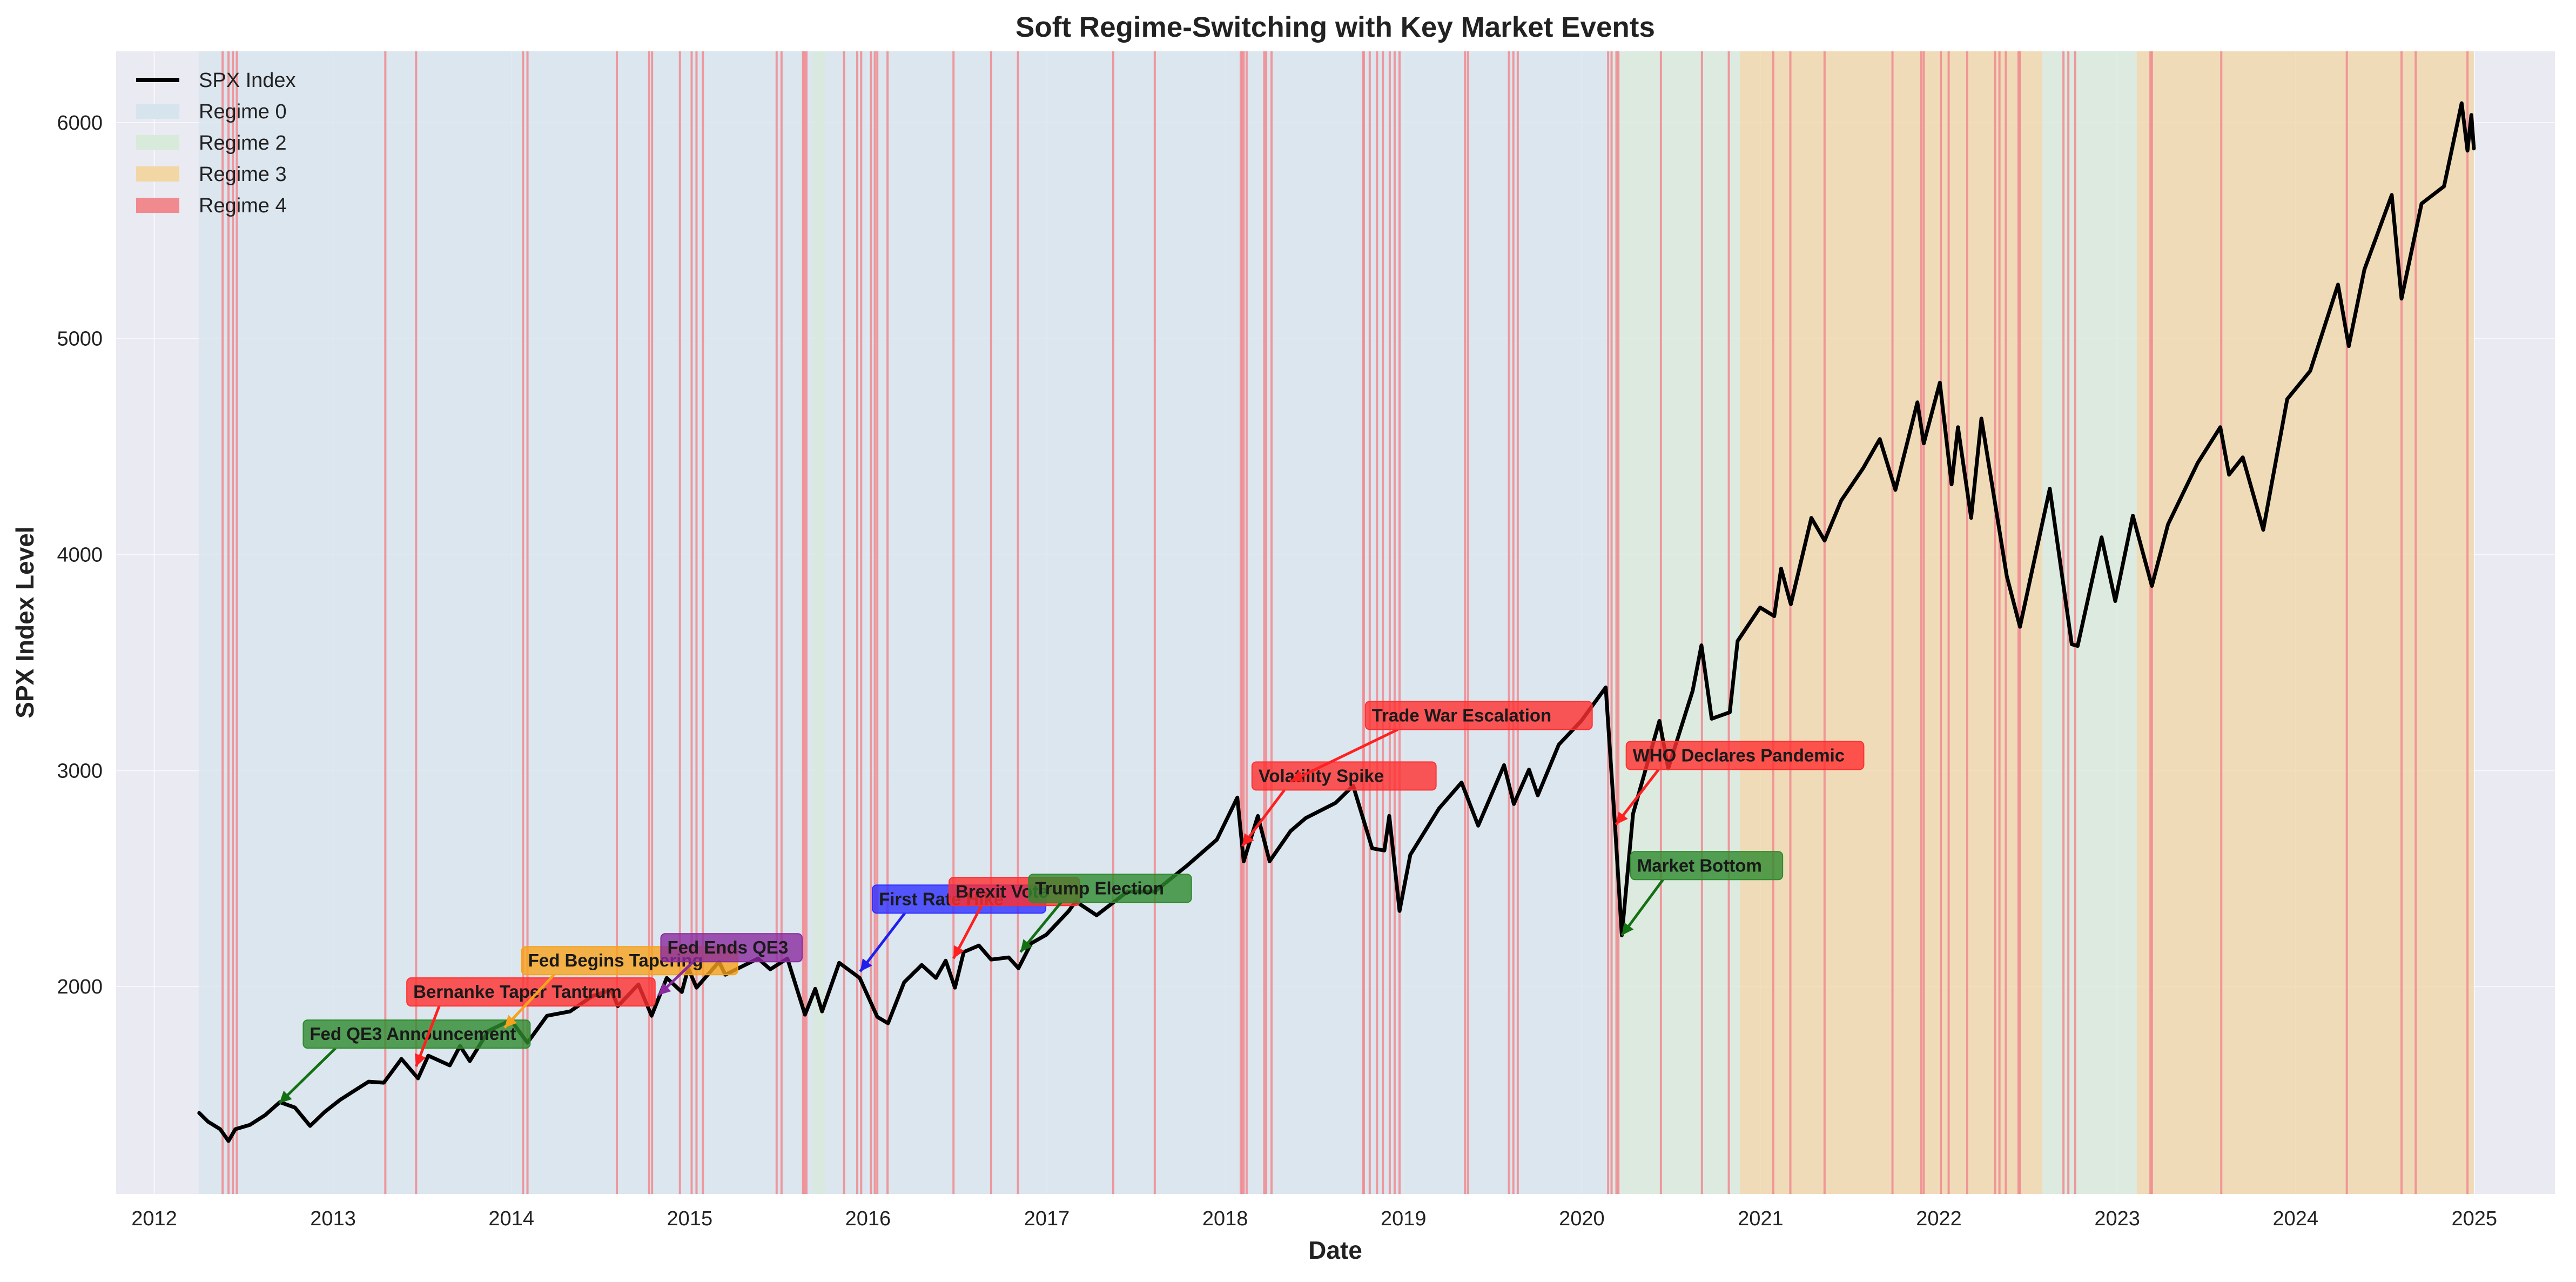 This screenshot has height=1282, width=2576. Describe the element at coordinates (2474, 1218) in the screenshot. I see `x-tick-label: 2025` at that location.